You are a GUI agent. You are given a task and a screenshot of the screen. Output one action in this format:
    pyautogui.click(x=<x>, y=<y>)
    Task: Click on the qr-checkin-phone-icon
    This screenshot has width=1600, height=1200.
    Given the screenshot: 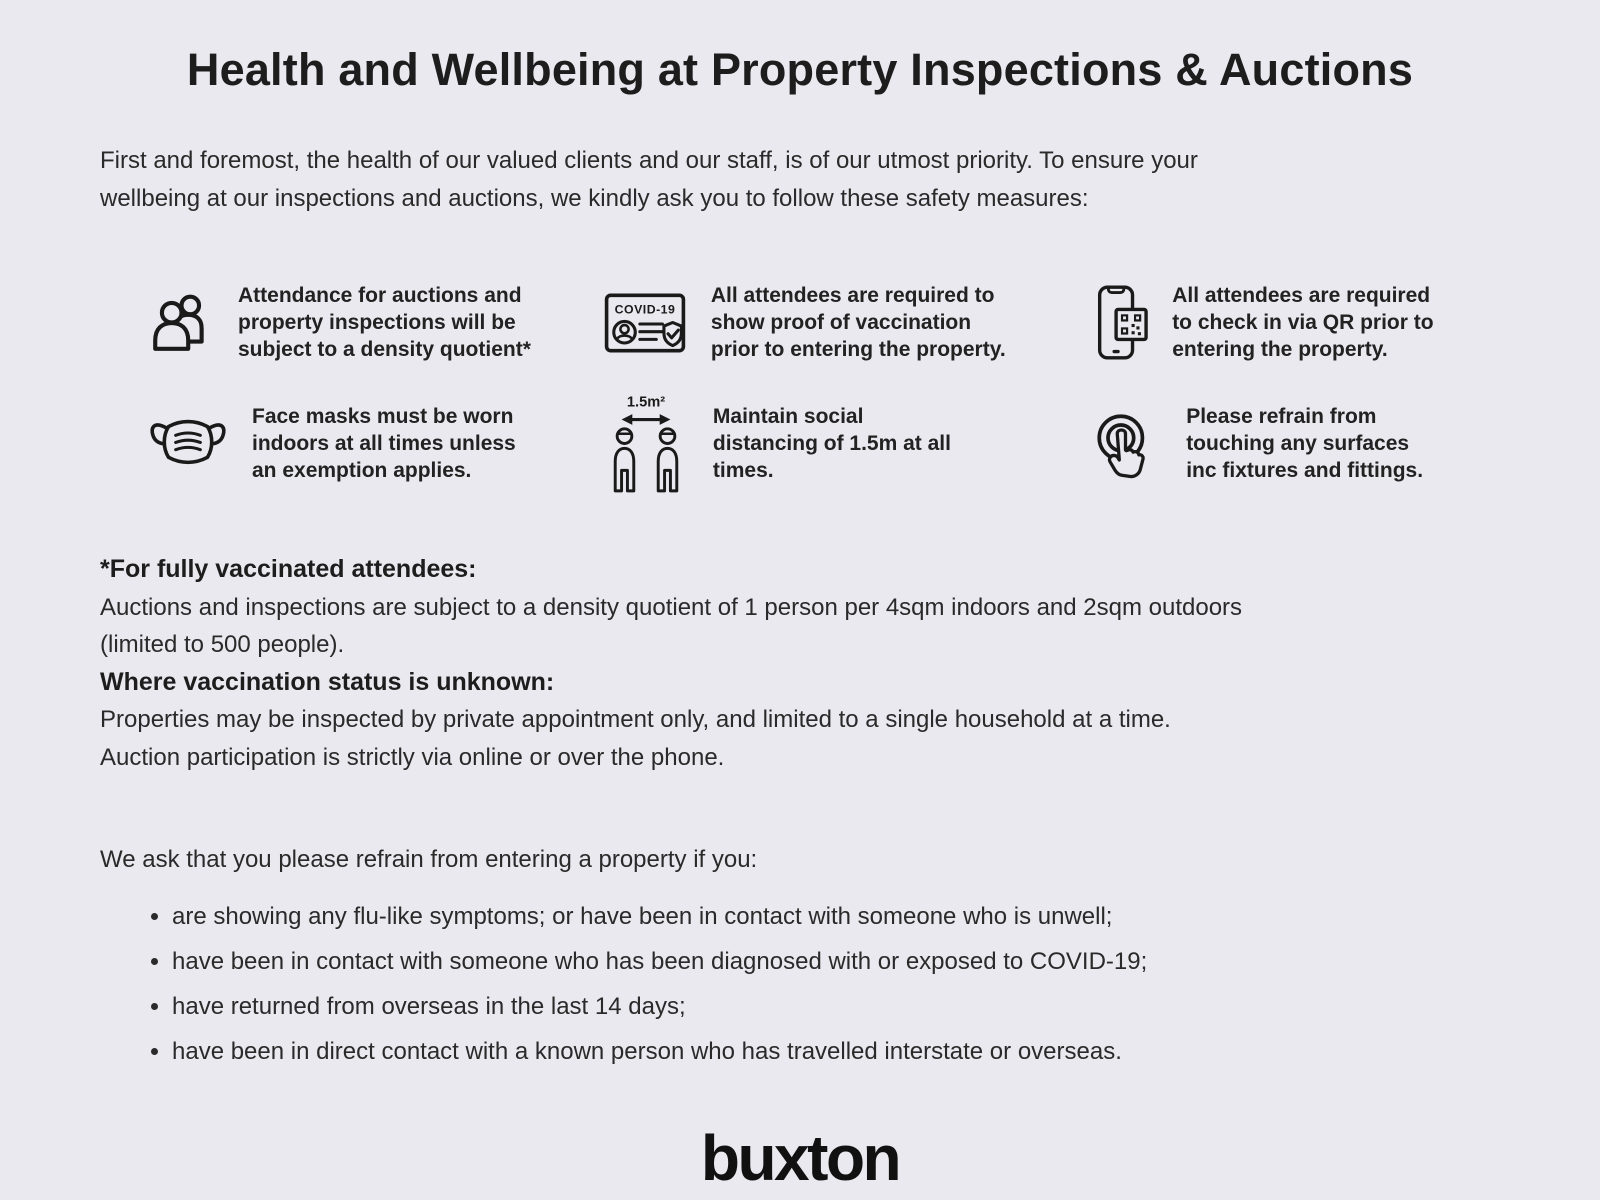 What is the action you would take?
    pyautogui.click(x=1119, y=323)
    